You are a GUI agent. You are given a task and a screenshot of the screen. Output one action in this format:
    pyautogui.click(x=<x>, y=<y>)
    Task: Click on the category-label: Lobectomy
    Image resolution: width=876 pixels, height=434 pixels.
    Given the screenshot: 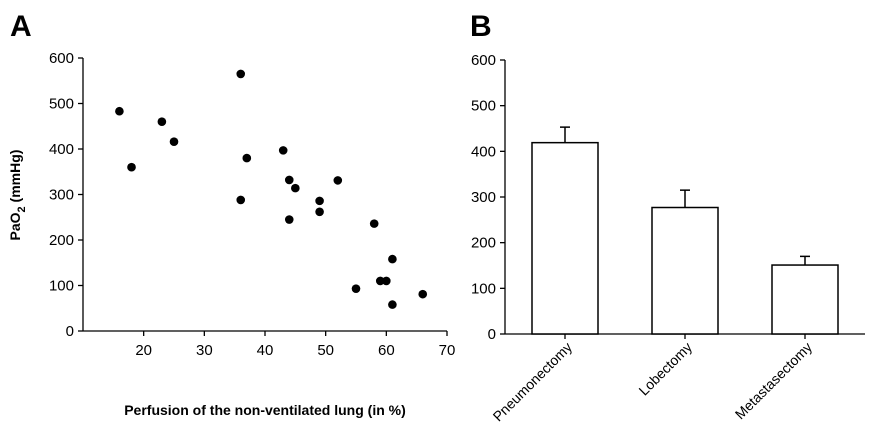 What is the action you would take?
    pyautogui.click(x=665, y=369)
    